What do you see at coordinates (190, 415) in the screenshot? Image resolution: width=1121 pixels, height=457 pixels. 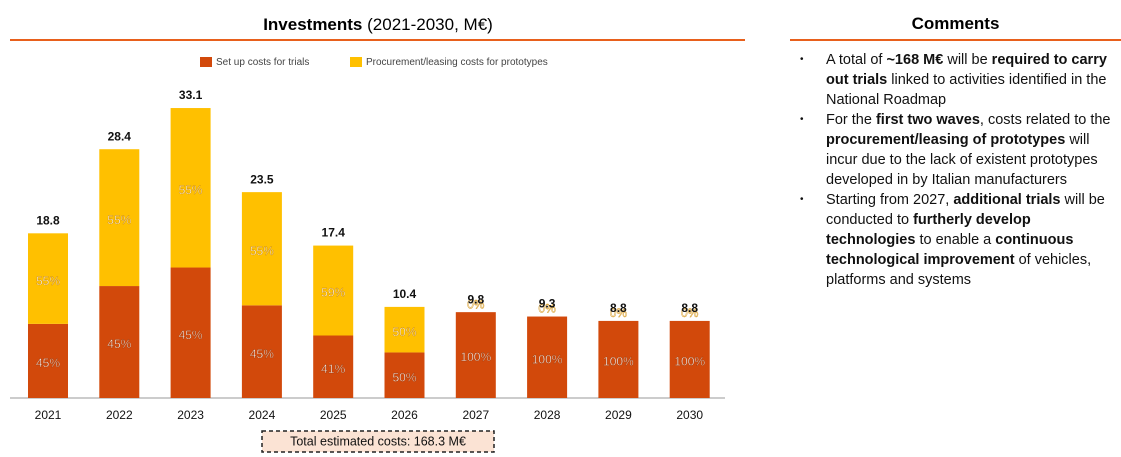 I see `x-tick-label: 2023` at bounding box center [190, 415].